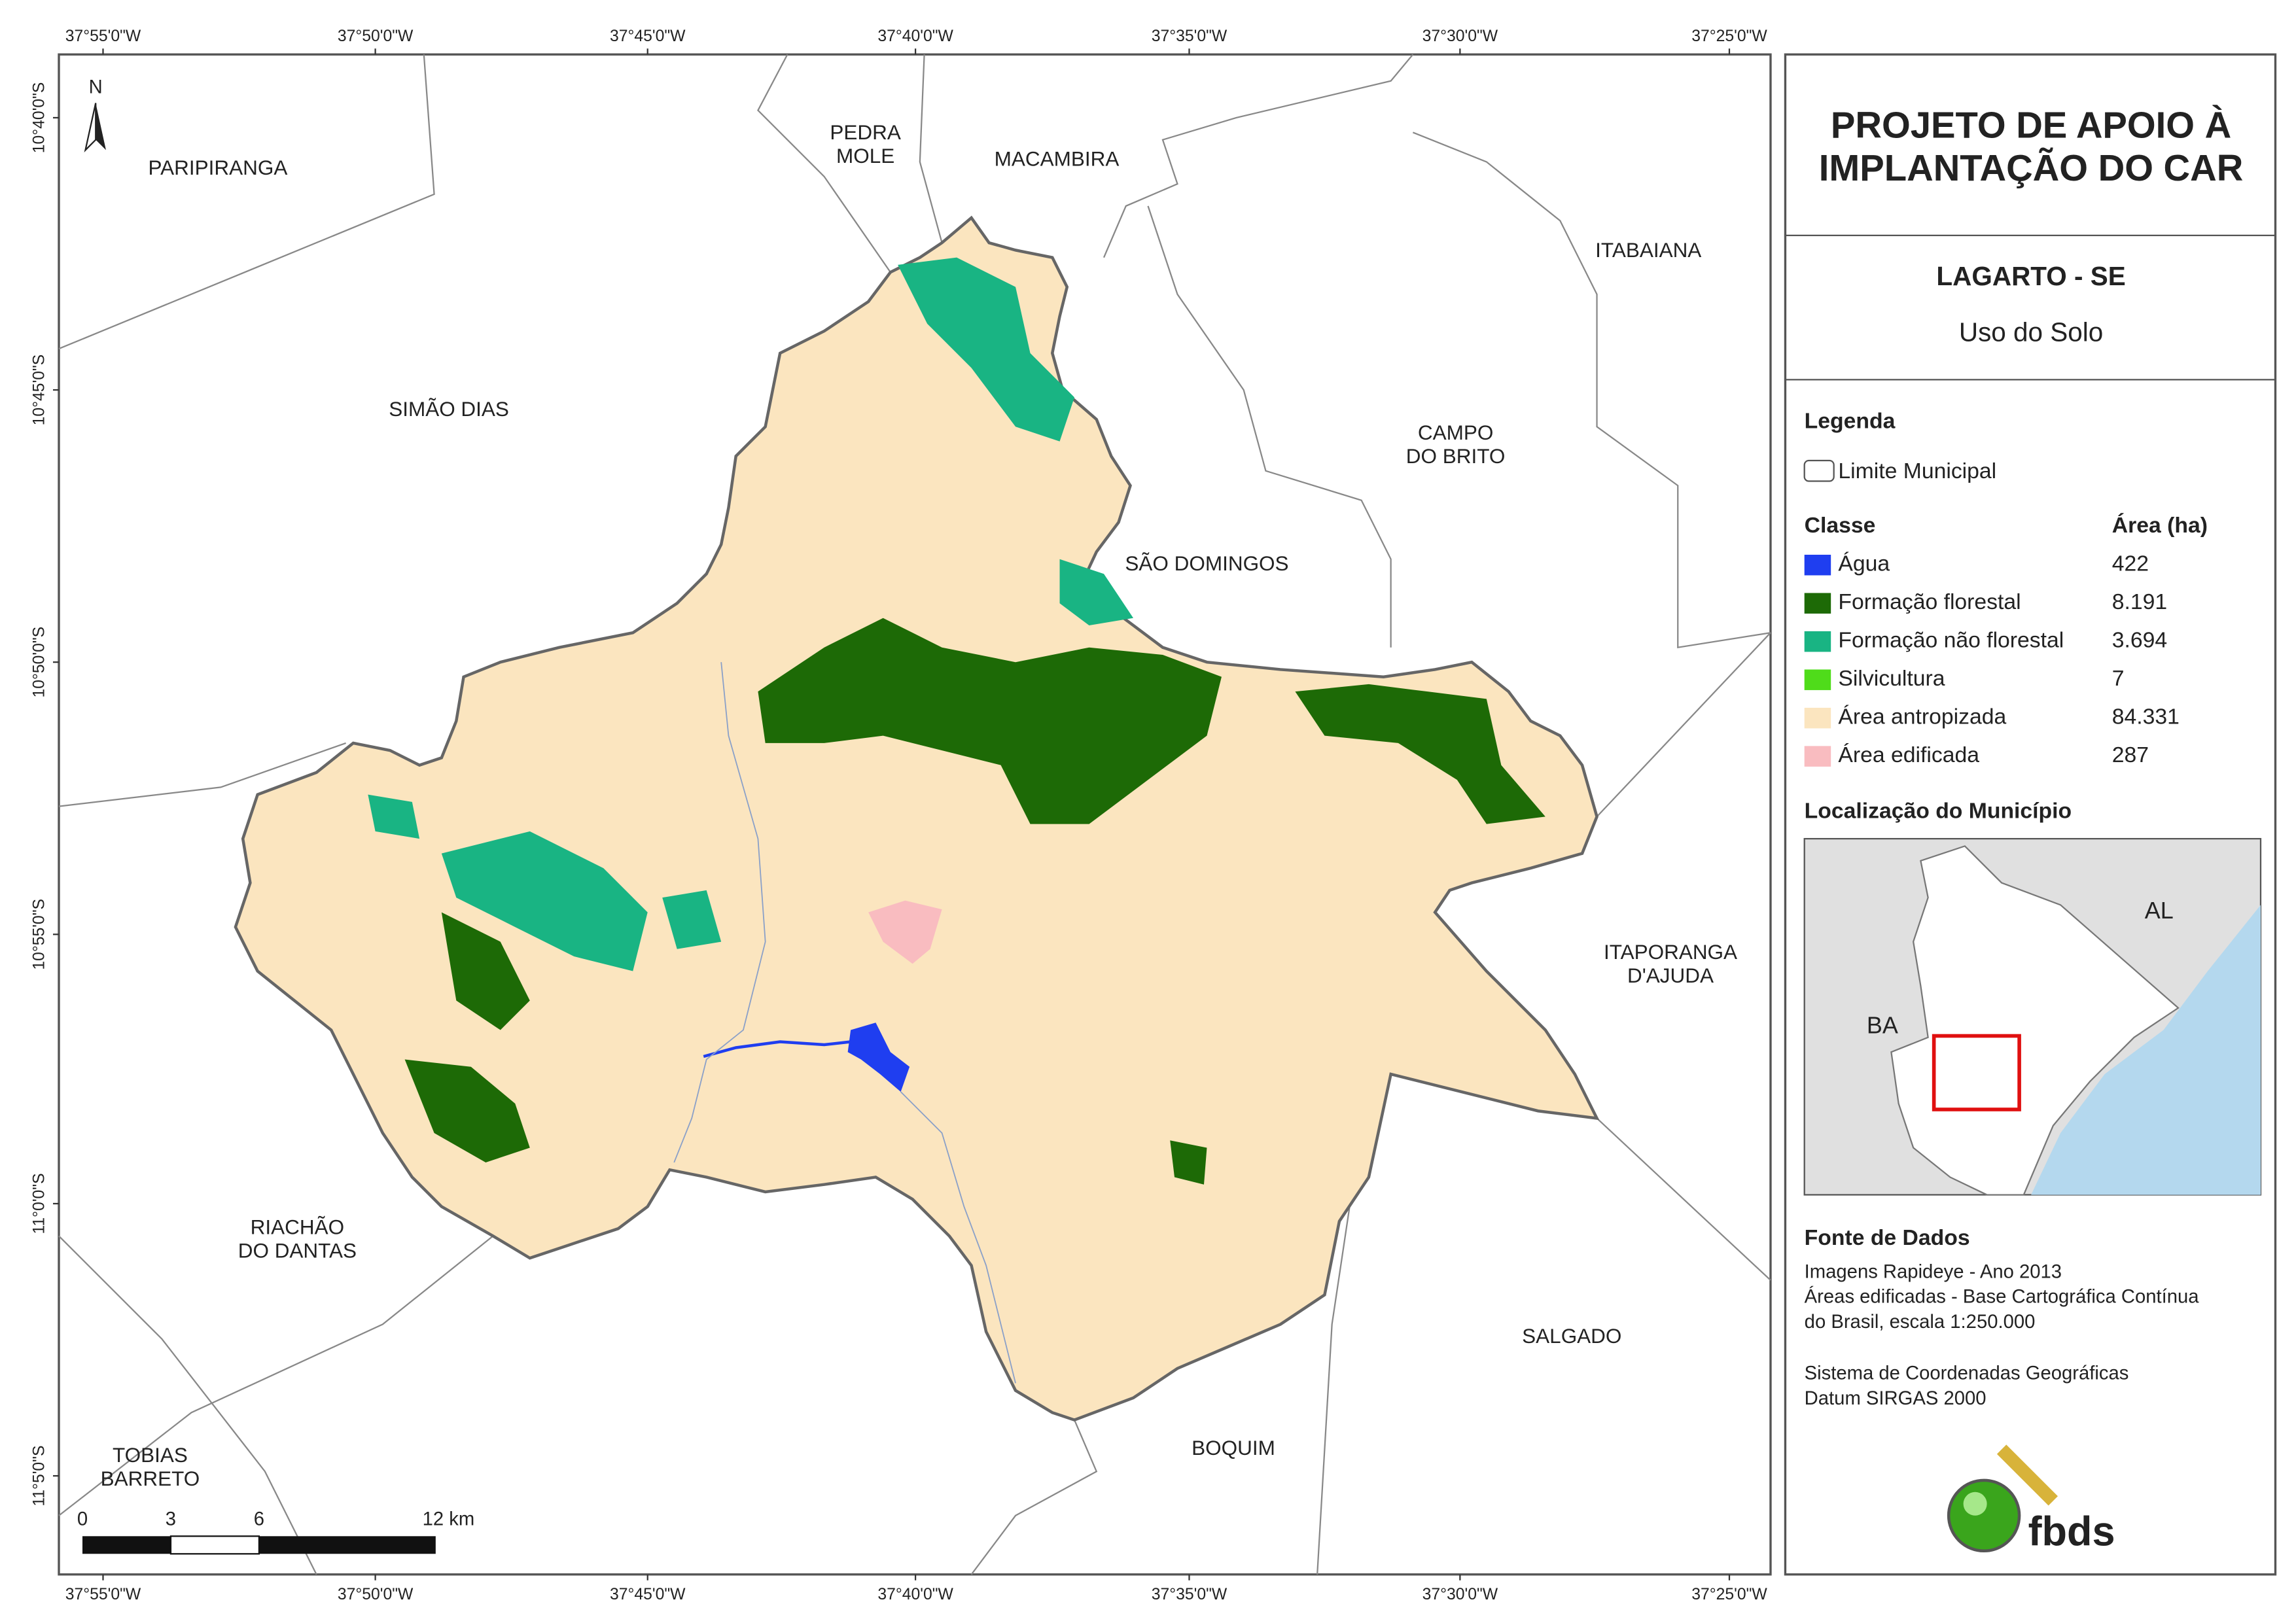 This screenshot has width=2296, height=1623. Describe the element at coordinates (82, 1519) in the screenshot. I see `scale-label: 0` at that location.